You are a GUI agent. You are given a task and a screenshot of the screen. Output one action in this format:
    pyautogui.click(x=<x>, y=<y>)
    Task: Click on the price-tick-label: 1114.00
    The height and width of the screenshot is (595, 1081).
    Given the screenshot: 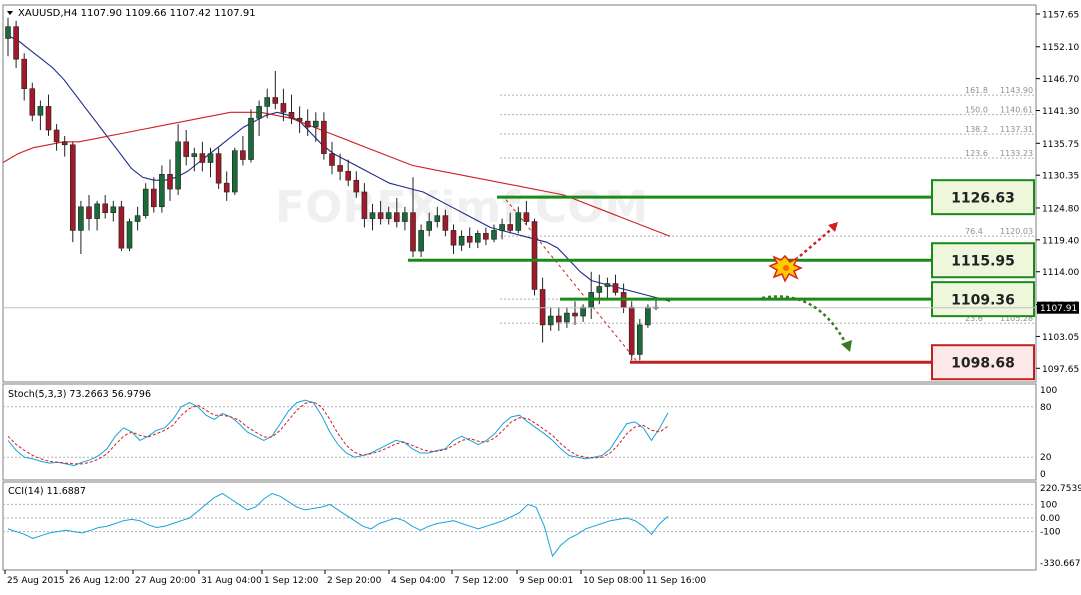 What is the action you would take?
    pyautogui.click(x=1060, y=273)
    